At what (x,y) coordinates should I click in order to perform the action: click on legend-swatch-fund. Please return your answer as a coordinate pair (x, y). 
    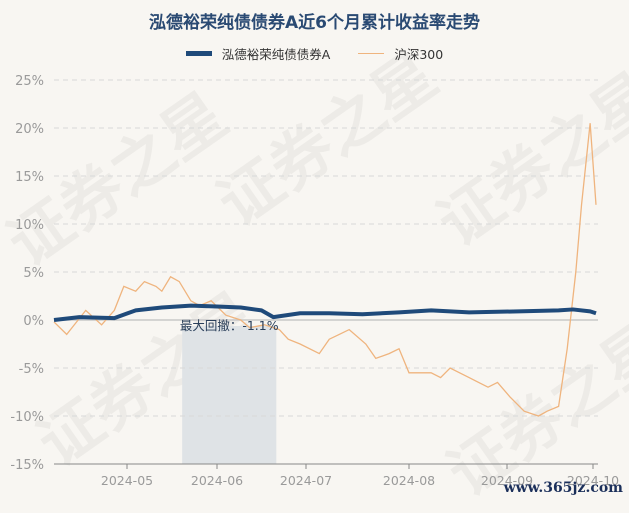
    Looking at the image, I should click on (198, 53).